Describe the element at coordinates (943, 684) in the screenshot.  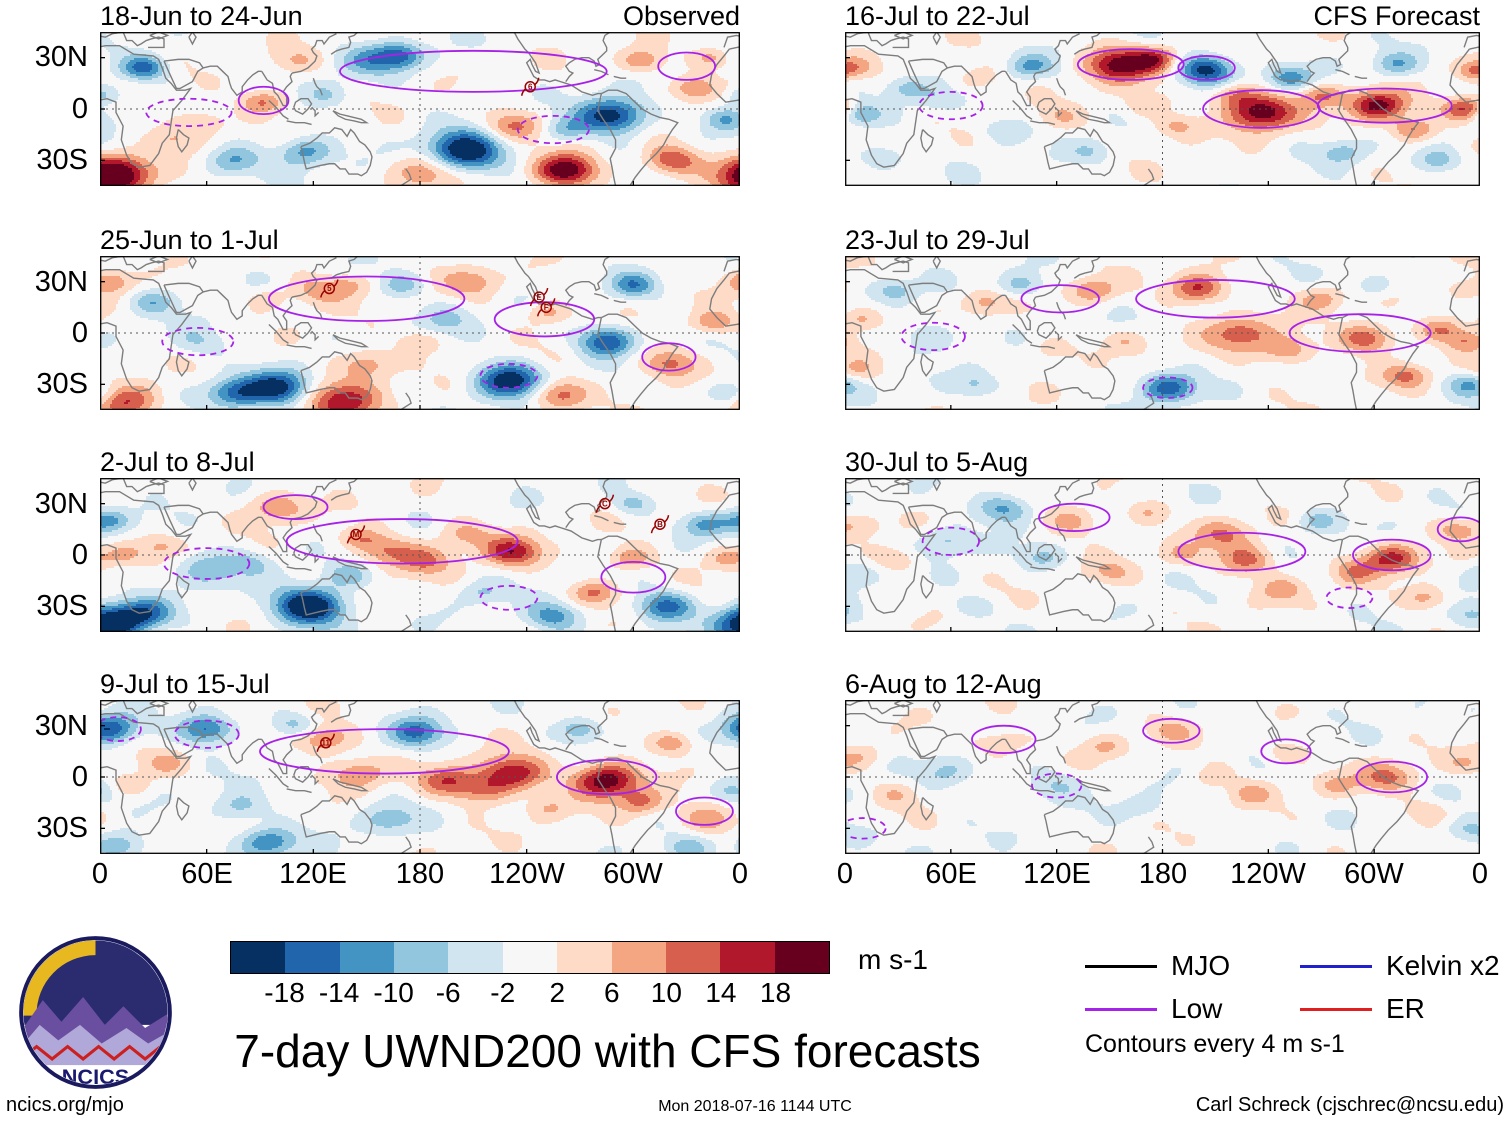
I see `panel-date-range: 6-Aug to 12-Aug` at that location.